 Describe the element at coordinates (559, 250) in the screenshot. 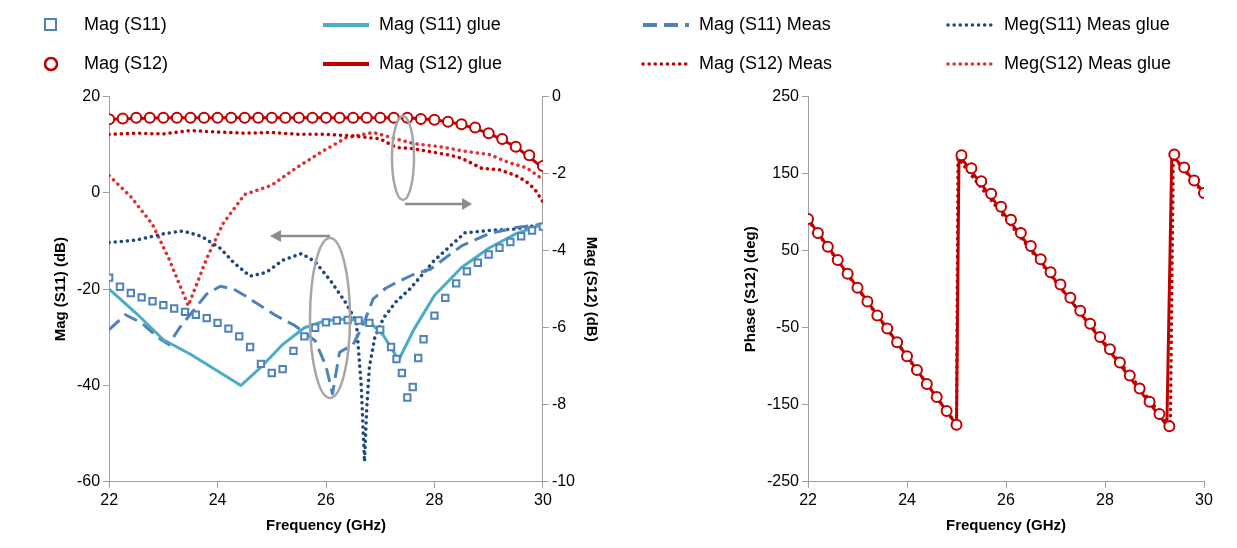

I see `y2-tick-label: -4` at that location.